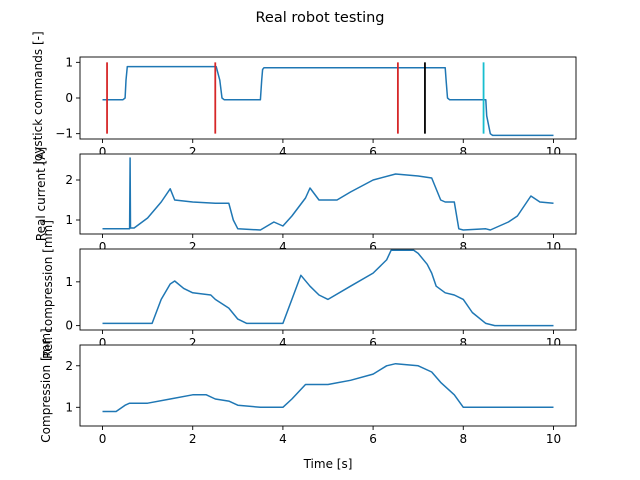  I want to click on x-tick-label: 10, so click(553, 439).